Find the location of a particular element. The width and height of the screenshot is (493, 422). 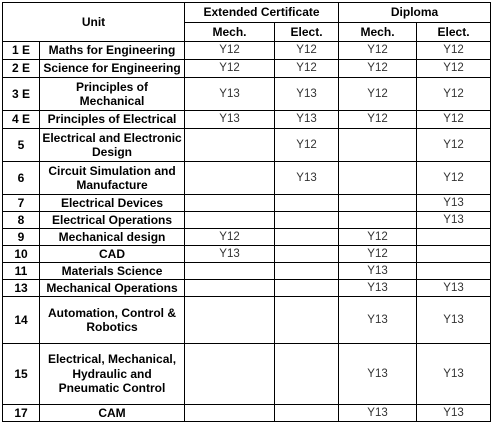

unit-number: 4 E is located at coordinates (21, 119).